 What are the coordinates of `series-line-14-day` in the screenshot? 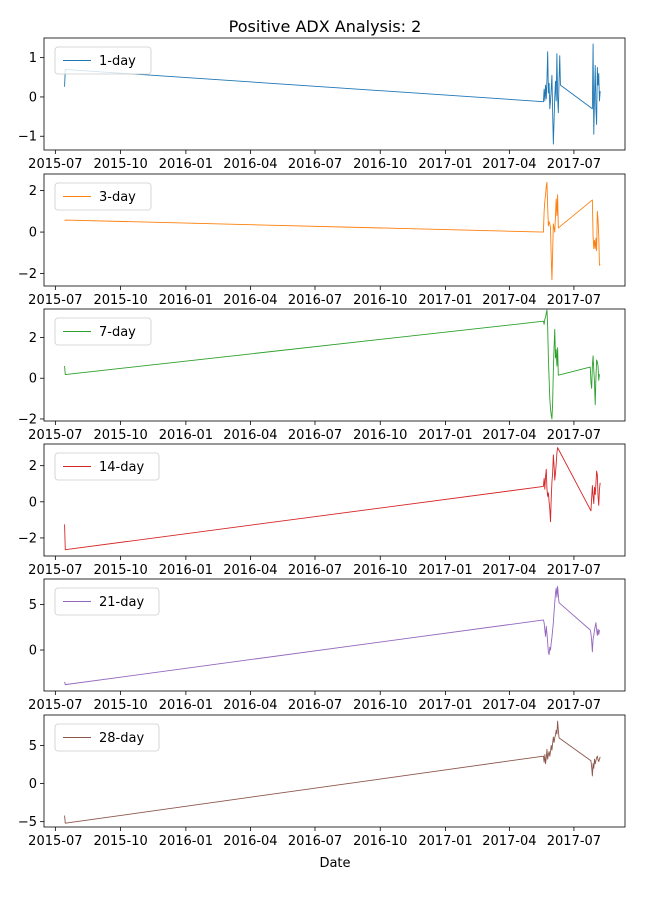 It's located at (332, 499).